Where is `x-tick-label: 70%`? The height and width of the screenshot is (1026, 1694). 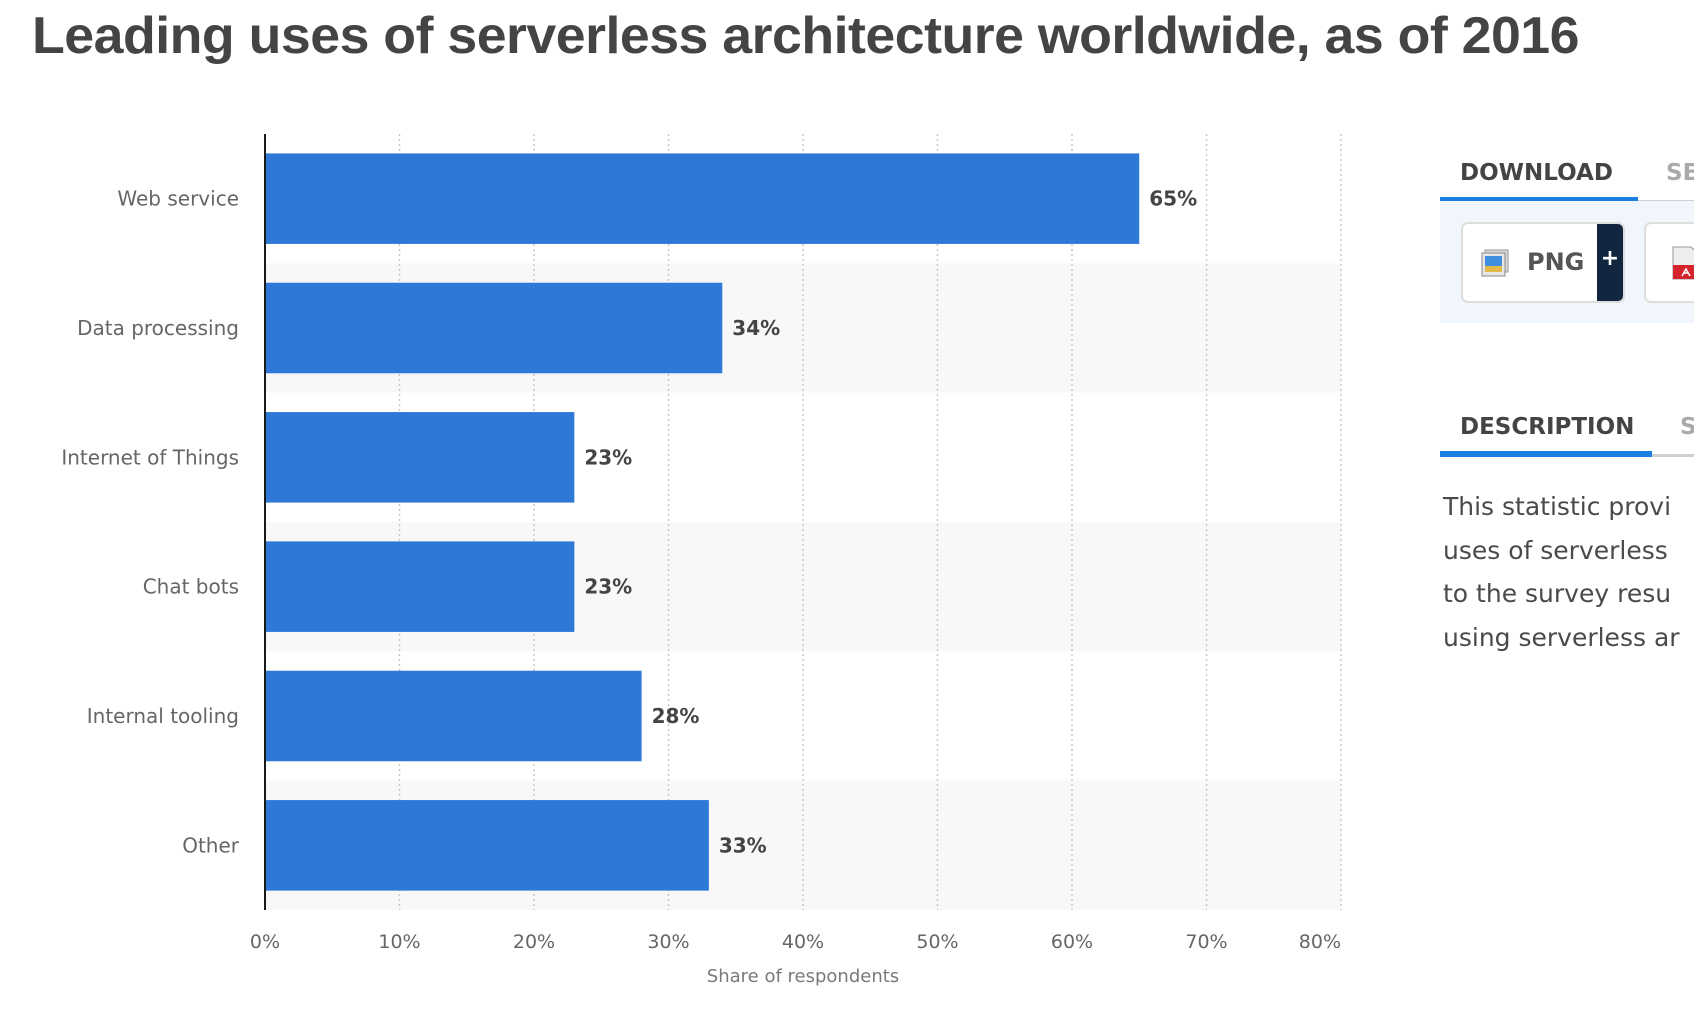 x-tick-label: 70% is located at coordinates (1206, 942).